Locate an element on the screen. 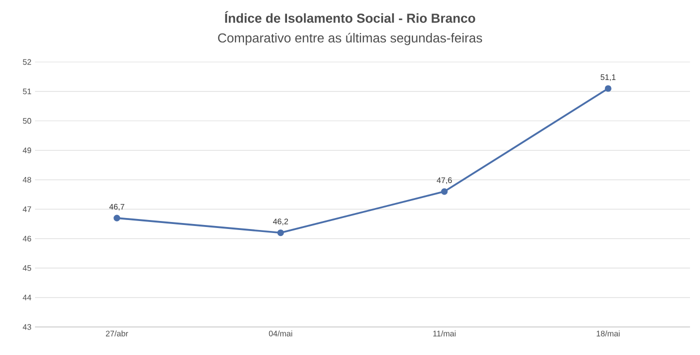 The width and height of the screenshot is (700, 355). chart-title: Índice de Isolamento Social - Rio Branco is located at coordinates (350, 17).